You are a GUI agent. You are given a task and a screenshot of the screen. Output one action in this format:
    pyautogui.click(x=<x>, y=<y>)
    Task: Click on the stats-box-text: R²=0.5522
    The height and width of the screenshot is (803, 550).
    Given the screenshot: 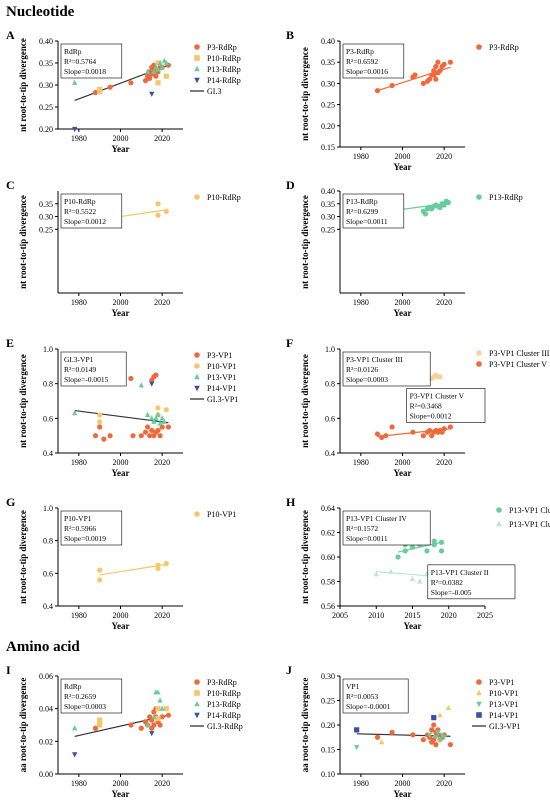 What is the action you would take?
    pyautogui.click(x=80, y=211)
    